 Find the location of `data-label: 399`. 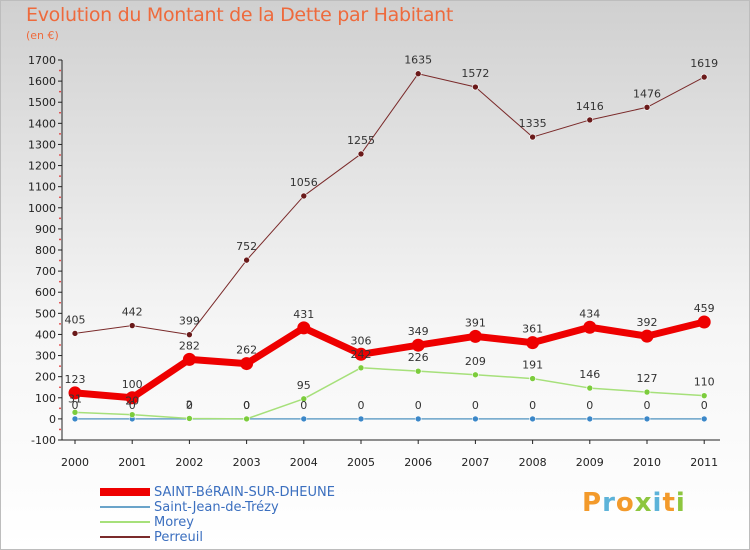

data-label: 399 is located at coordinates (189, 321).